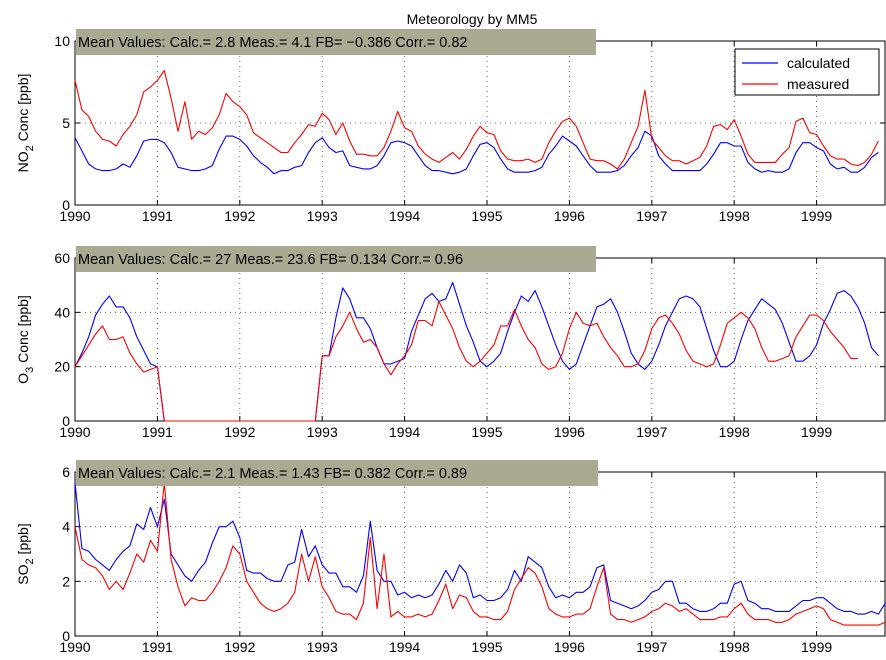 Image resolution: width=886 pixels, height=660 pixels. I want to click on y-tick-label: 5, so click(66, 123).